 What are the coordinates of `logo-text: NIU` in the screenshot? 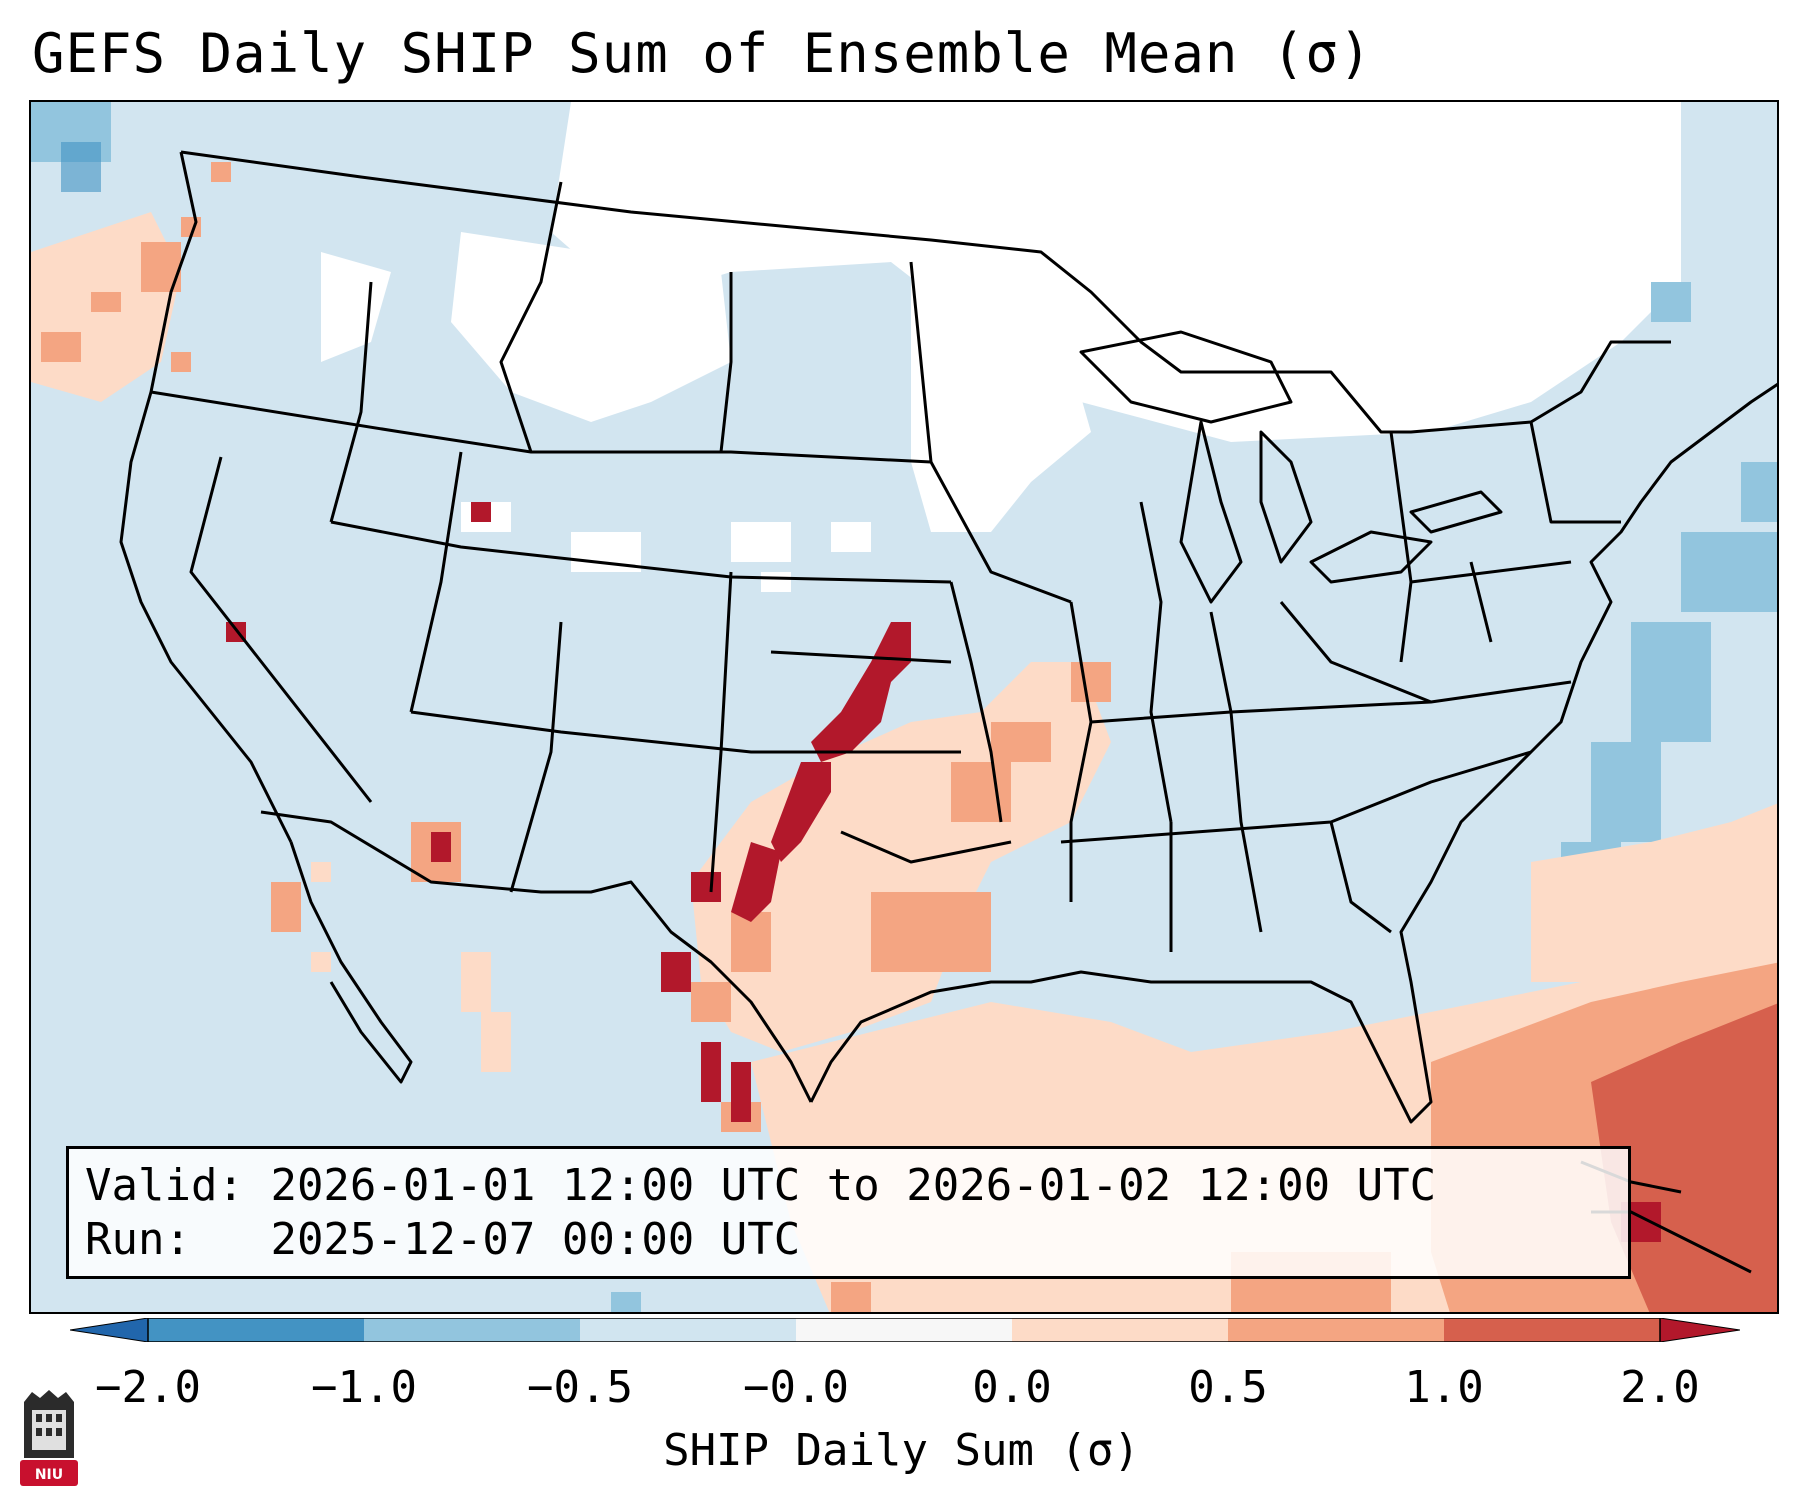 It's located at (49, 1475).